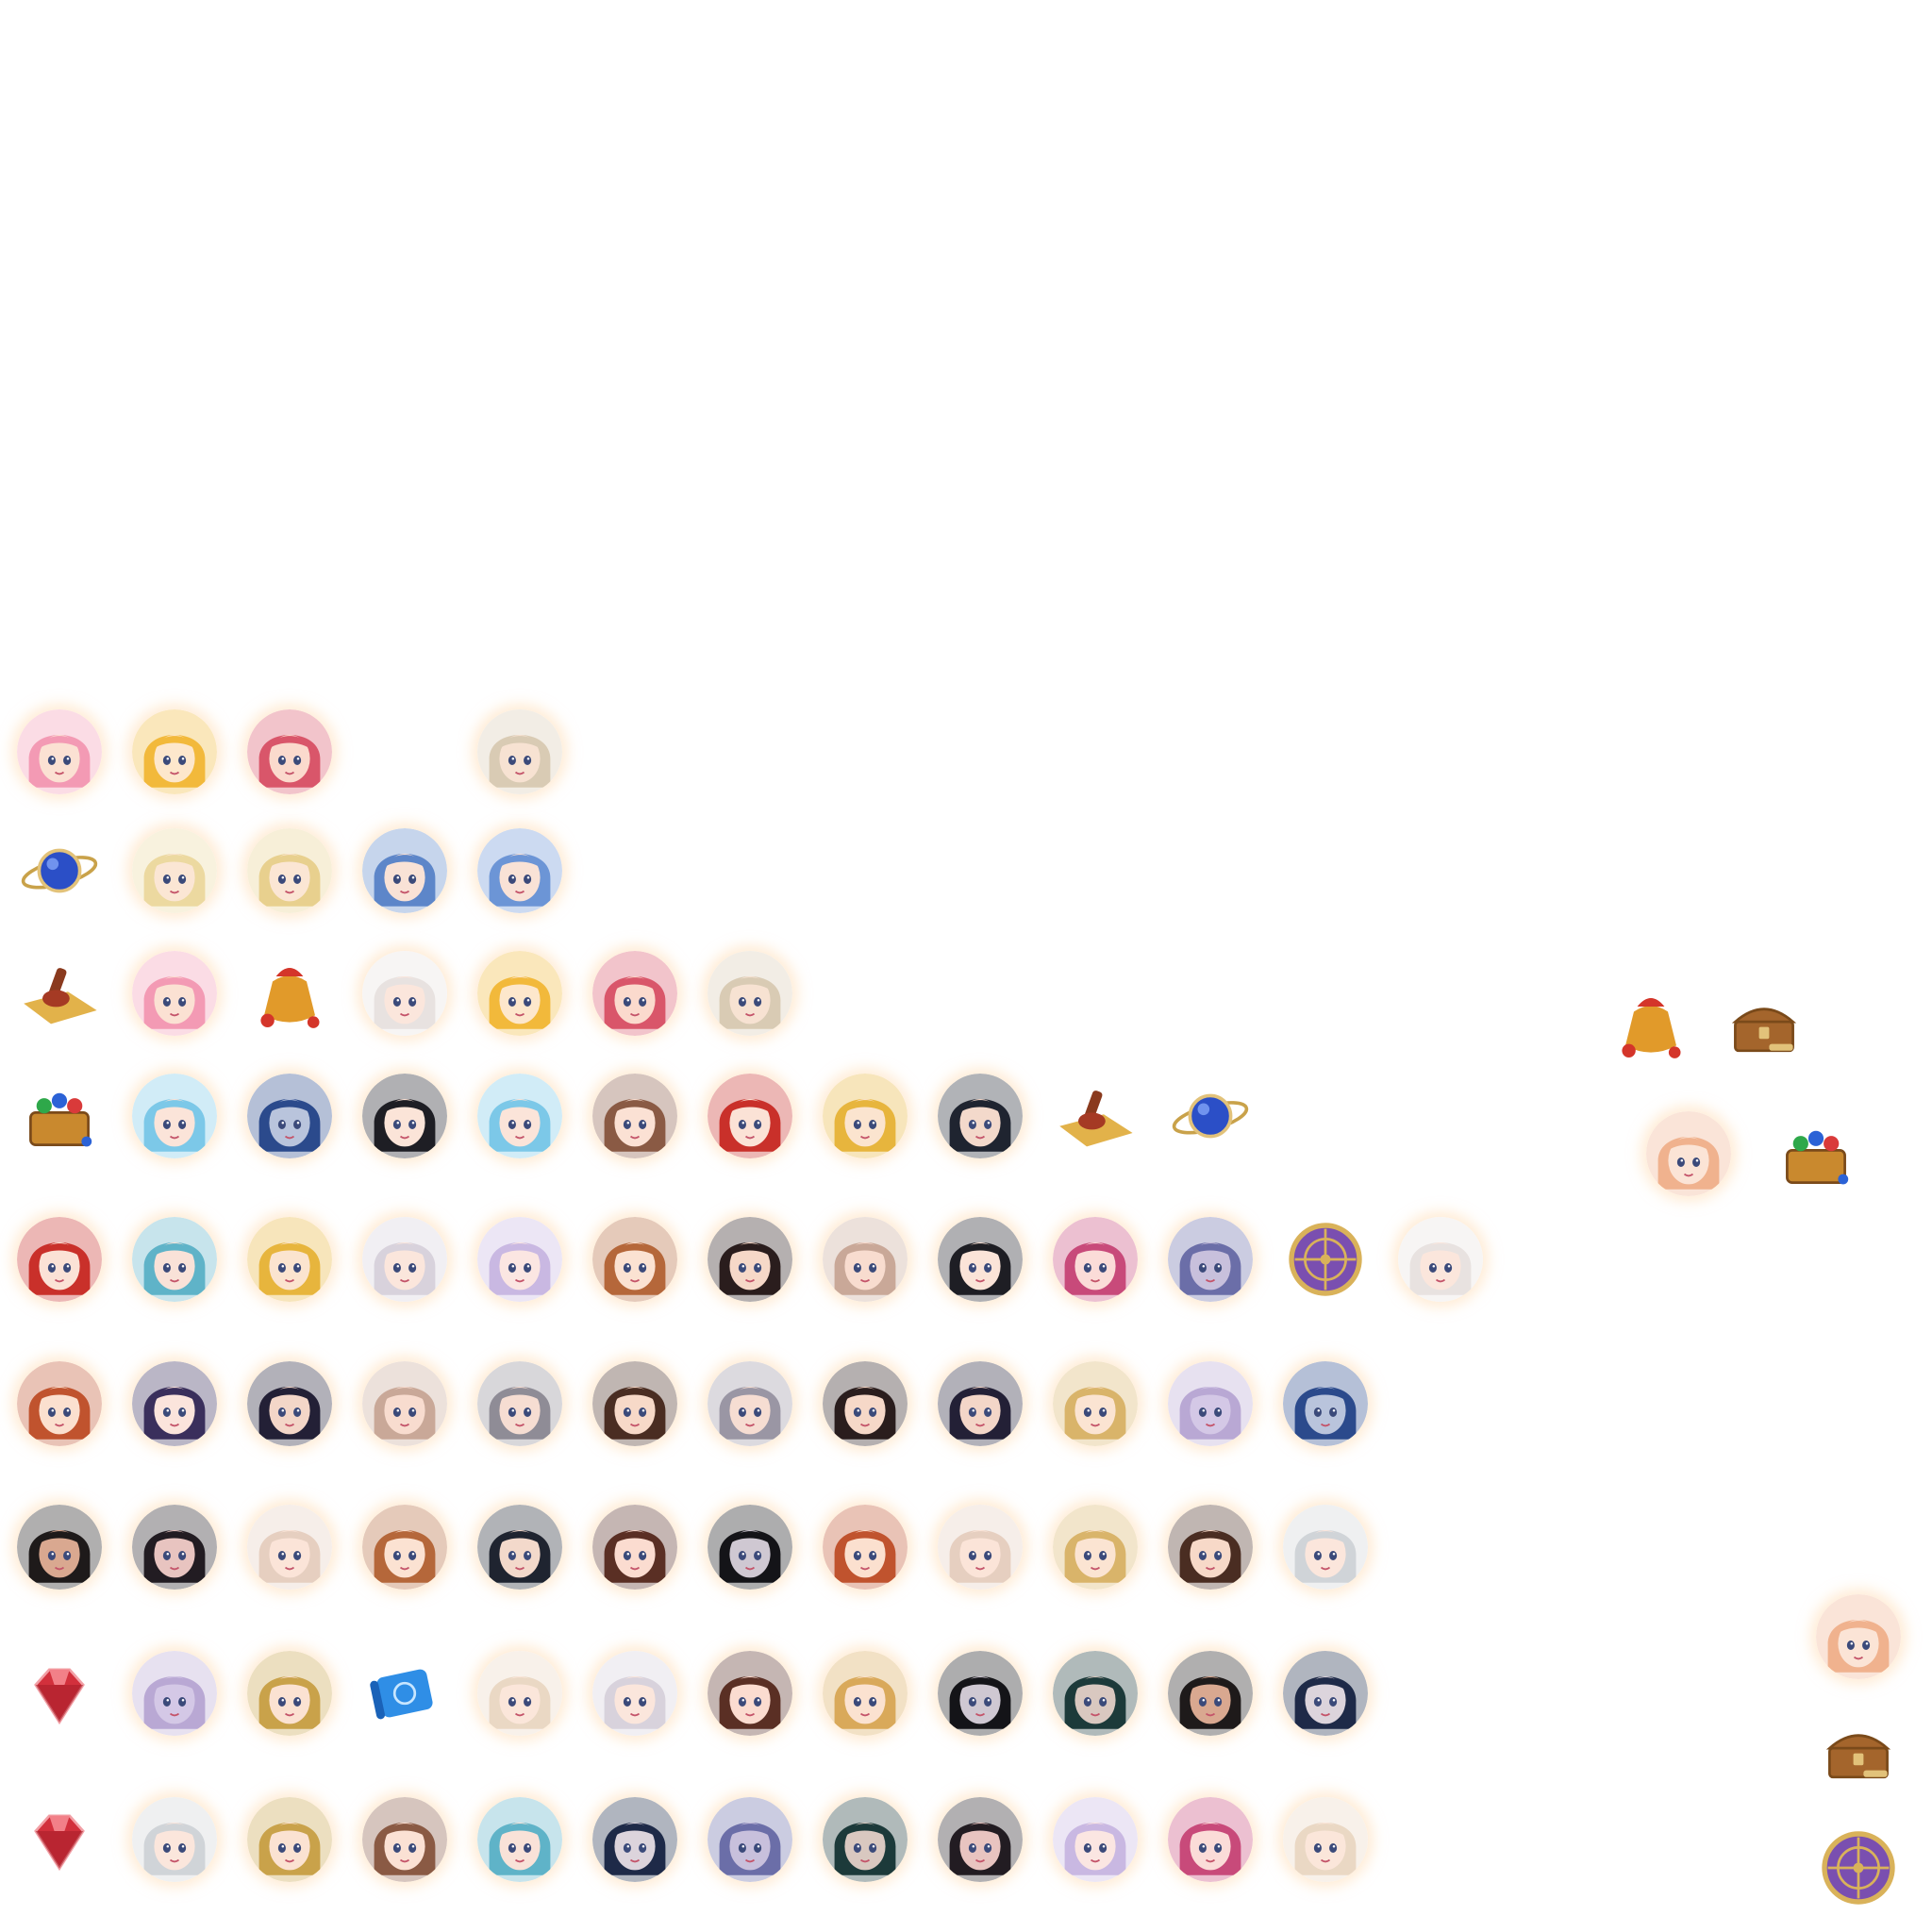 This screenshot has width=1932, height=1932. I want to click on portrait-flower-hair-icon, so click(175, 1403).